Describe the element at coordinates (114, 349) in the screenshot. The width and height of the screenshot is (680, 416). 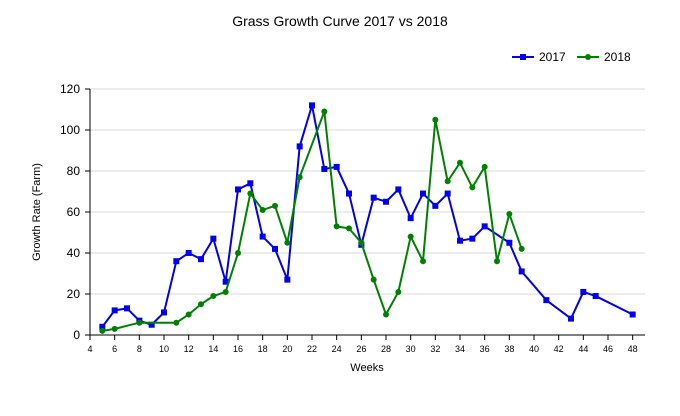
I see `x-tick-label: 6` at that location.